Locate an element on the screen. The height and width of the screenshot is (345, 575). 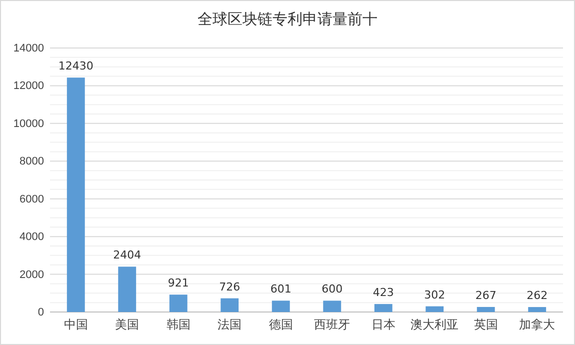
x-tick-label: 西班牙 is located at coordinates (332, 325).